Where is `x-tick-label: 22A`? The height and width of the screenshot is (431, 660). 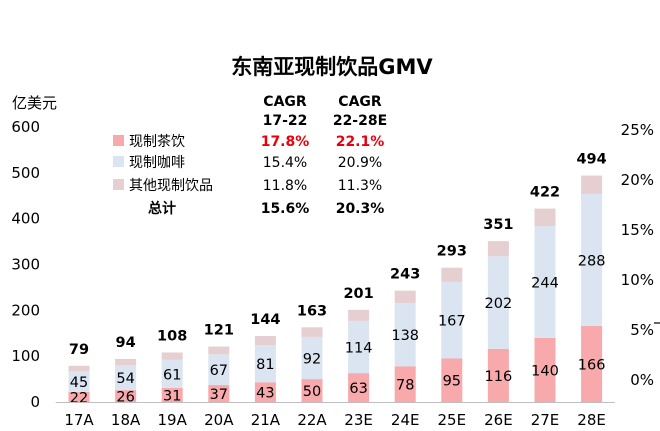 x-tick-label: 22A is located at coordinates (312, 420).